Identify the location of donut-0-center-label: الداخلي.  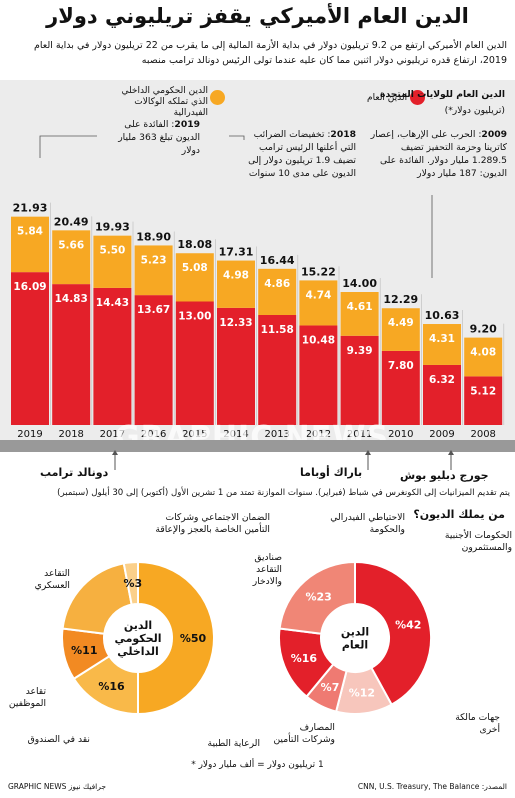
(138, 651).